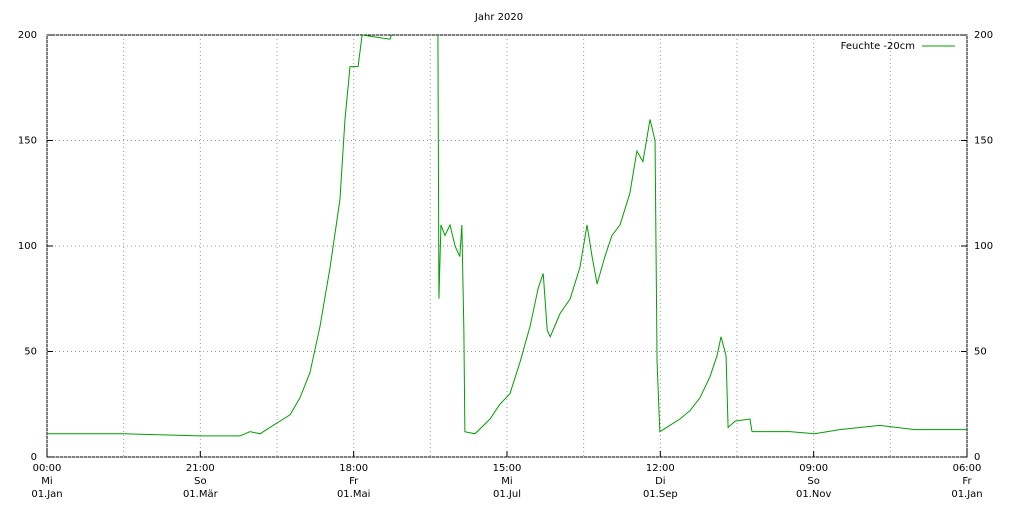  Describe the element at coordinates (660, 468) in the screenshot. I see `x-tick-label: 12:00` at that location.